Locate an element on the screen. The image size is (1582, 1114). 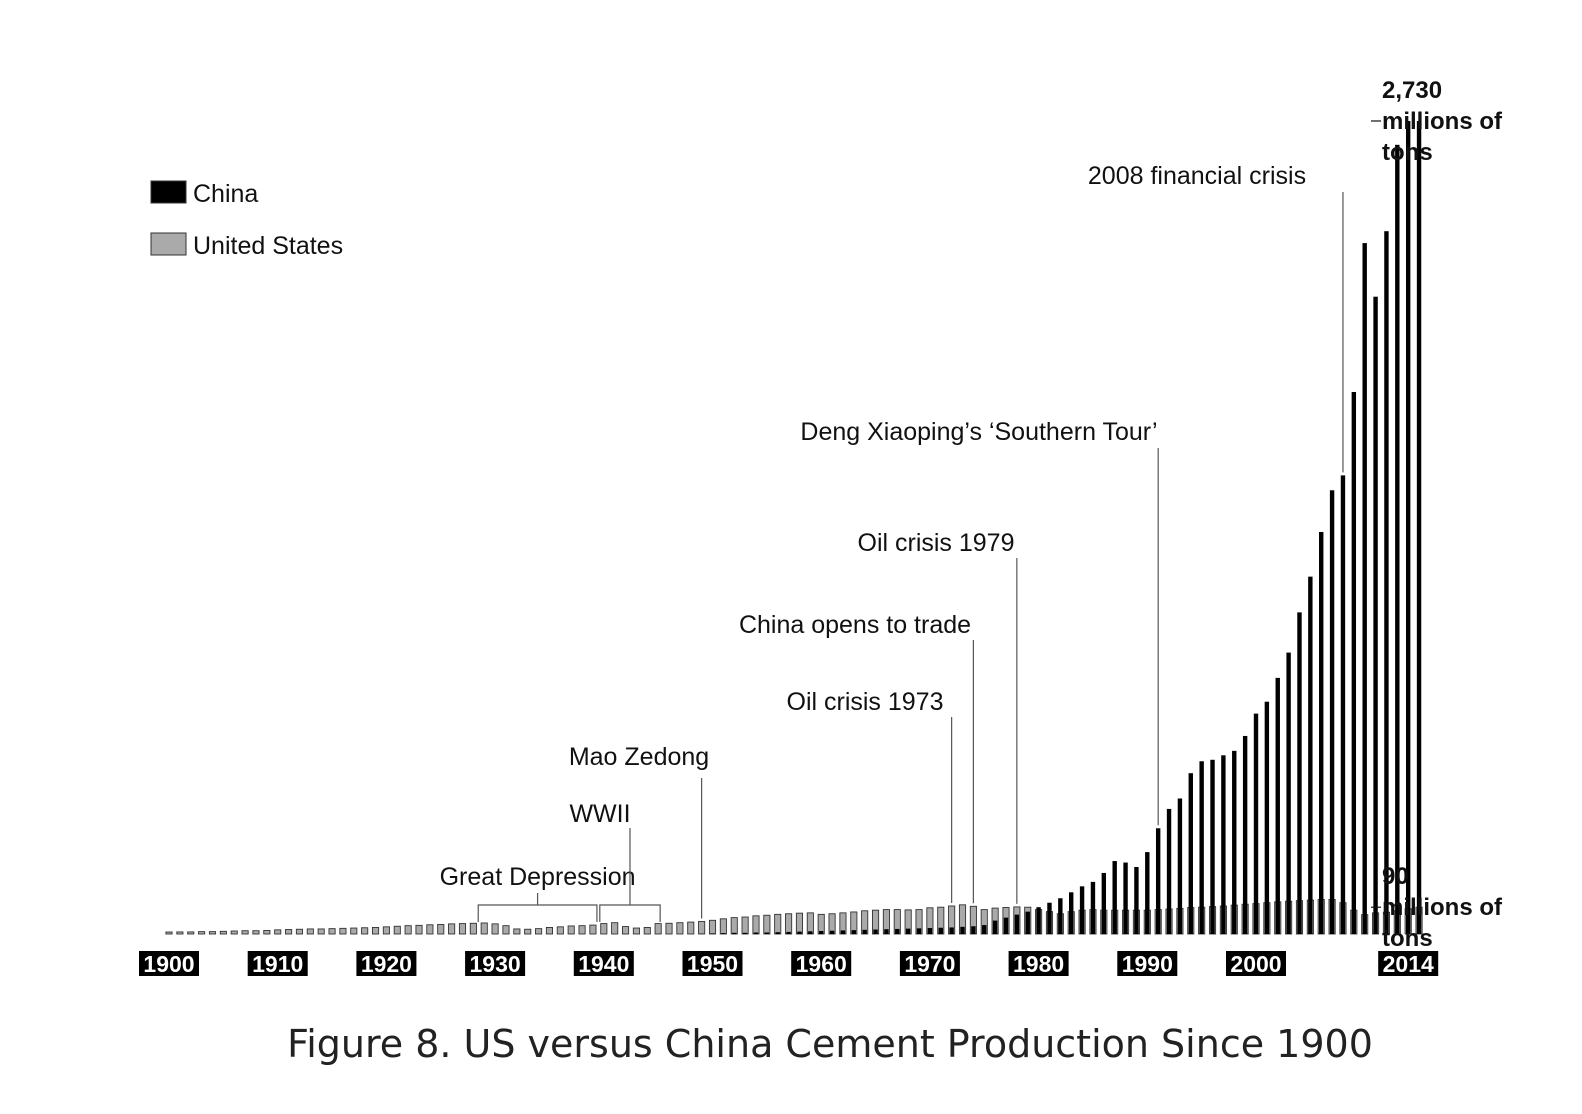
us-bar-1954 is located at coordinates (756, 925).